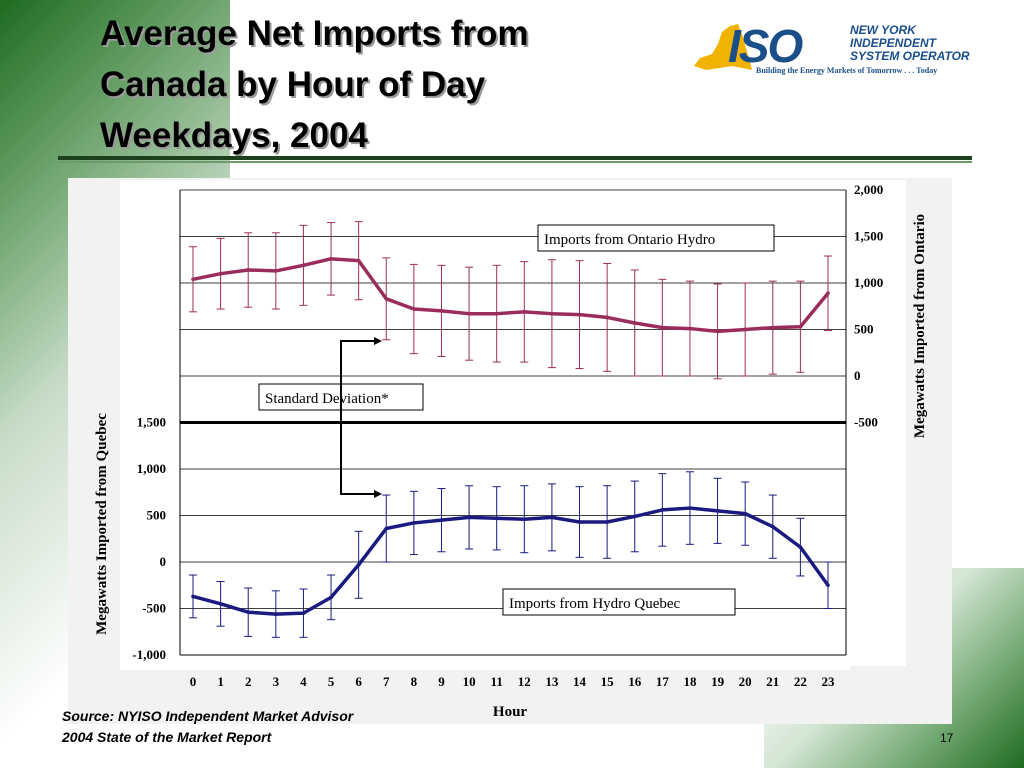 This screenshot has width=1024, height=768. I want to click on x-axis-tick-label: 12, so click(524, 681).